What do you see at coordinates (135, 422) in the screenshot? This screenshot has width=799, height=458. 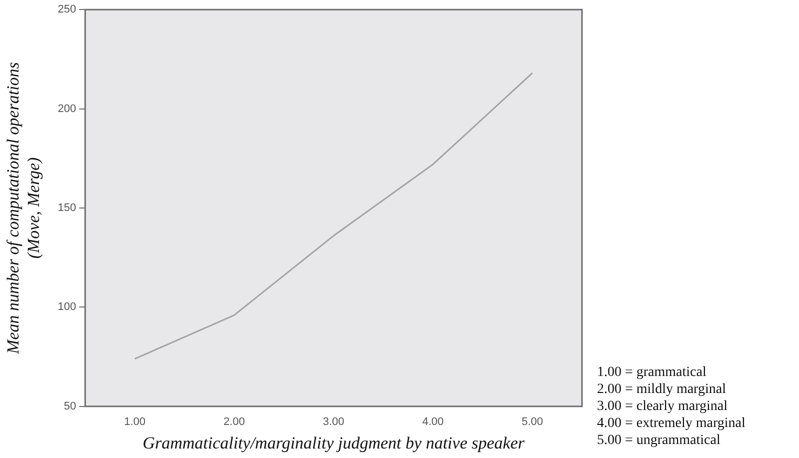 I see `x-tick-label: 1.00` at bounding box center [135, 422].